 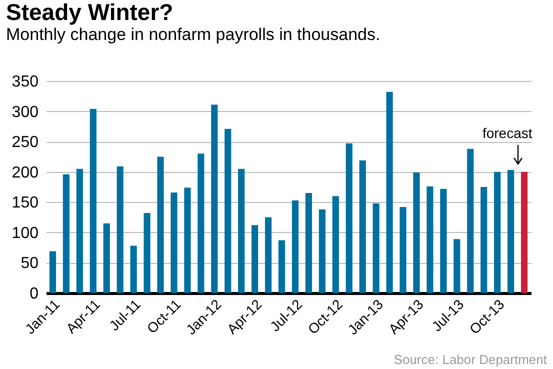 I want to click on annotation: forecast, so click(x=507, y=132).